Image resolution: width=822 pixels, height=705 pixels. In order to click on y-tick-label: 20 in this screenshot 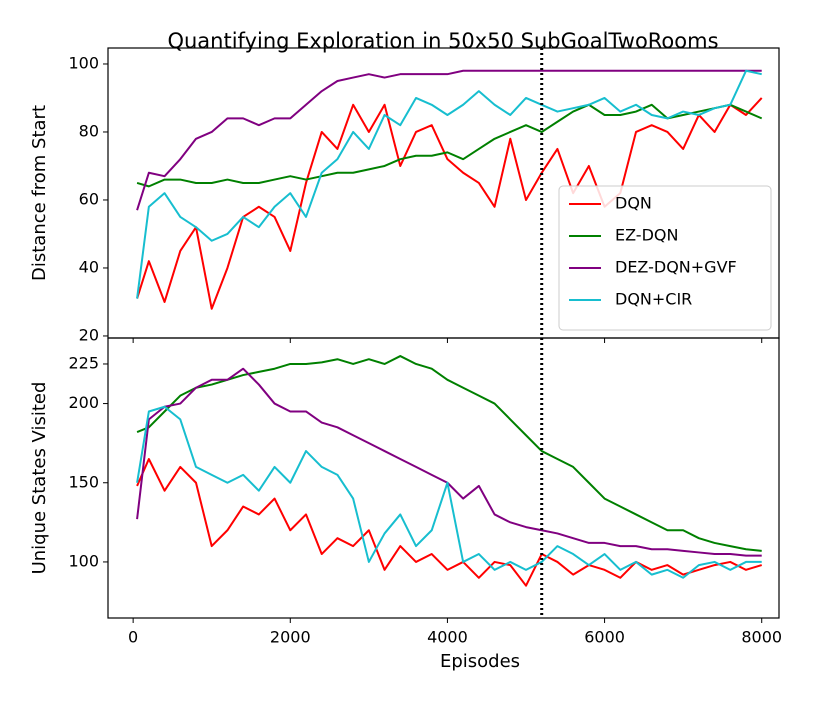, I will do `click(89, 334)`.